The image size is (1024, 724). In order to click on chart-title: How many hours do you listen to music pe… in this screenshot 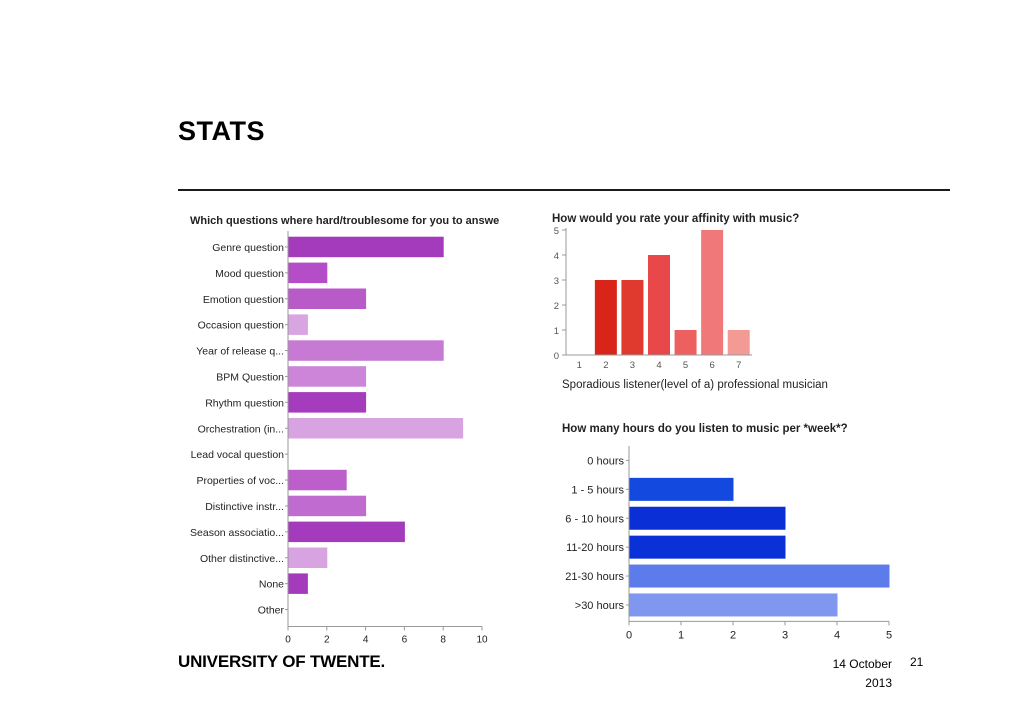, I will do `click(705, 429)`.